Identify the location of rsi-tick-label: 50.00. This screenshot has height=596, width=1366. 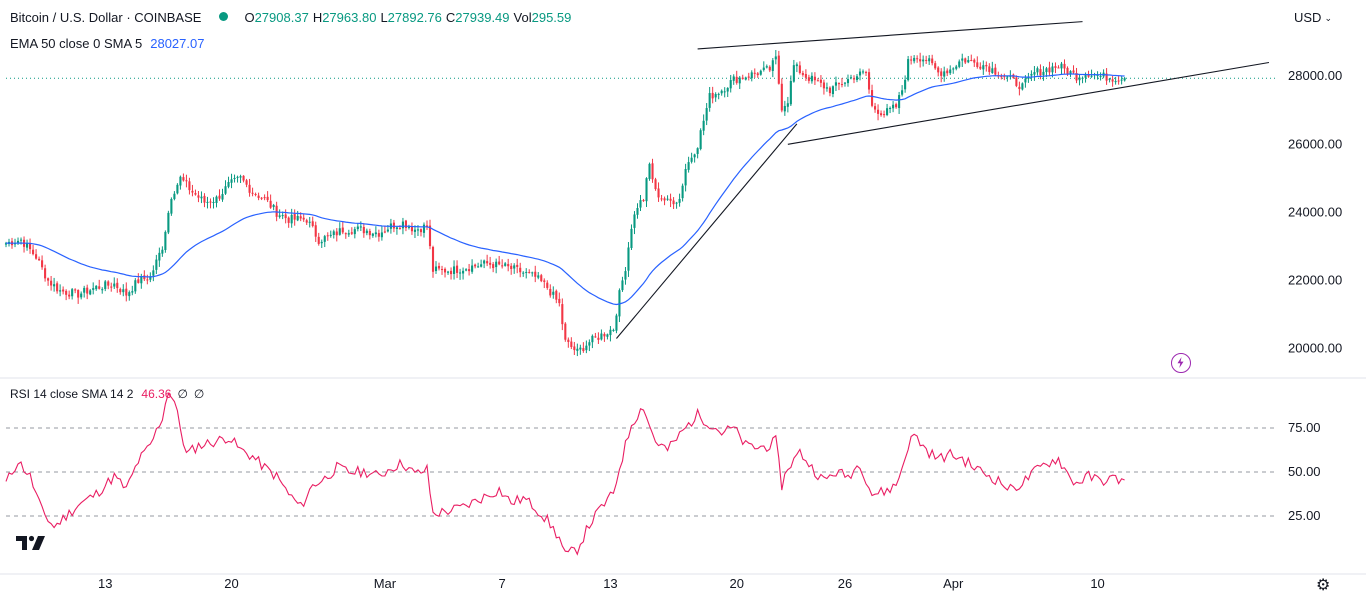
(1304, 471).